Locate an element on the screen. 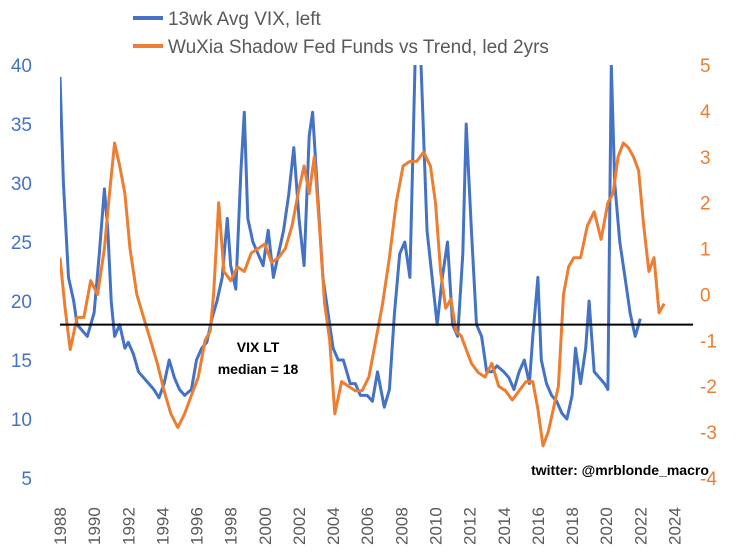  x-tick-label: 2014 is located at coordinates (504, 526).